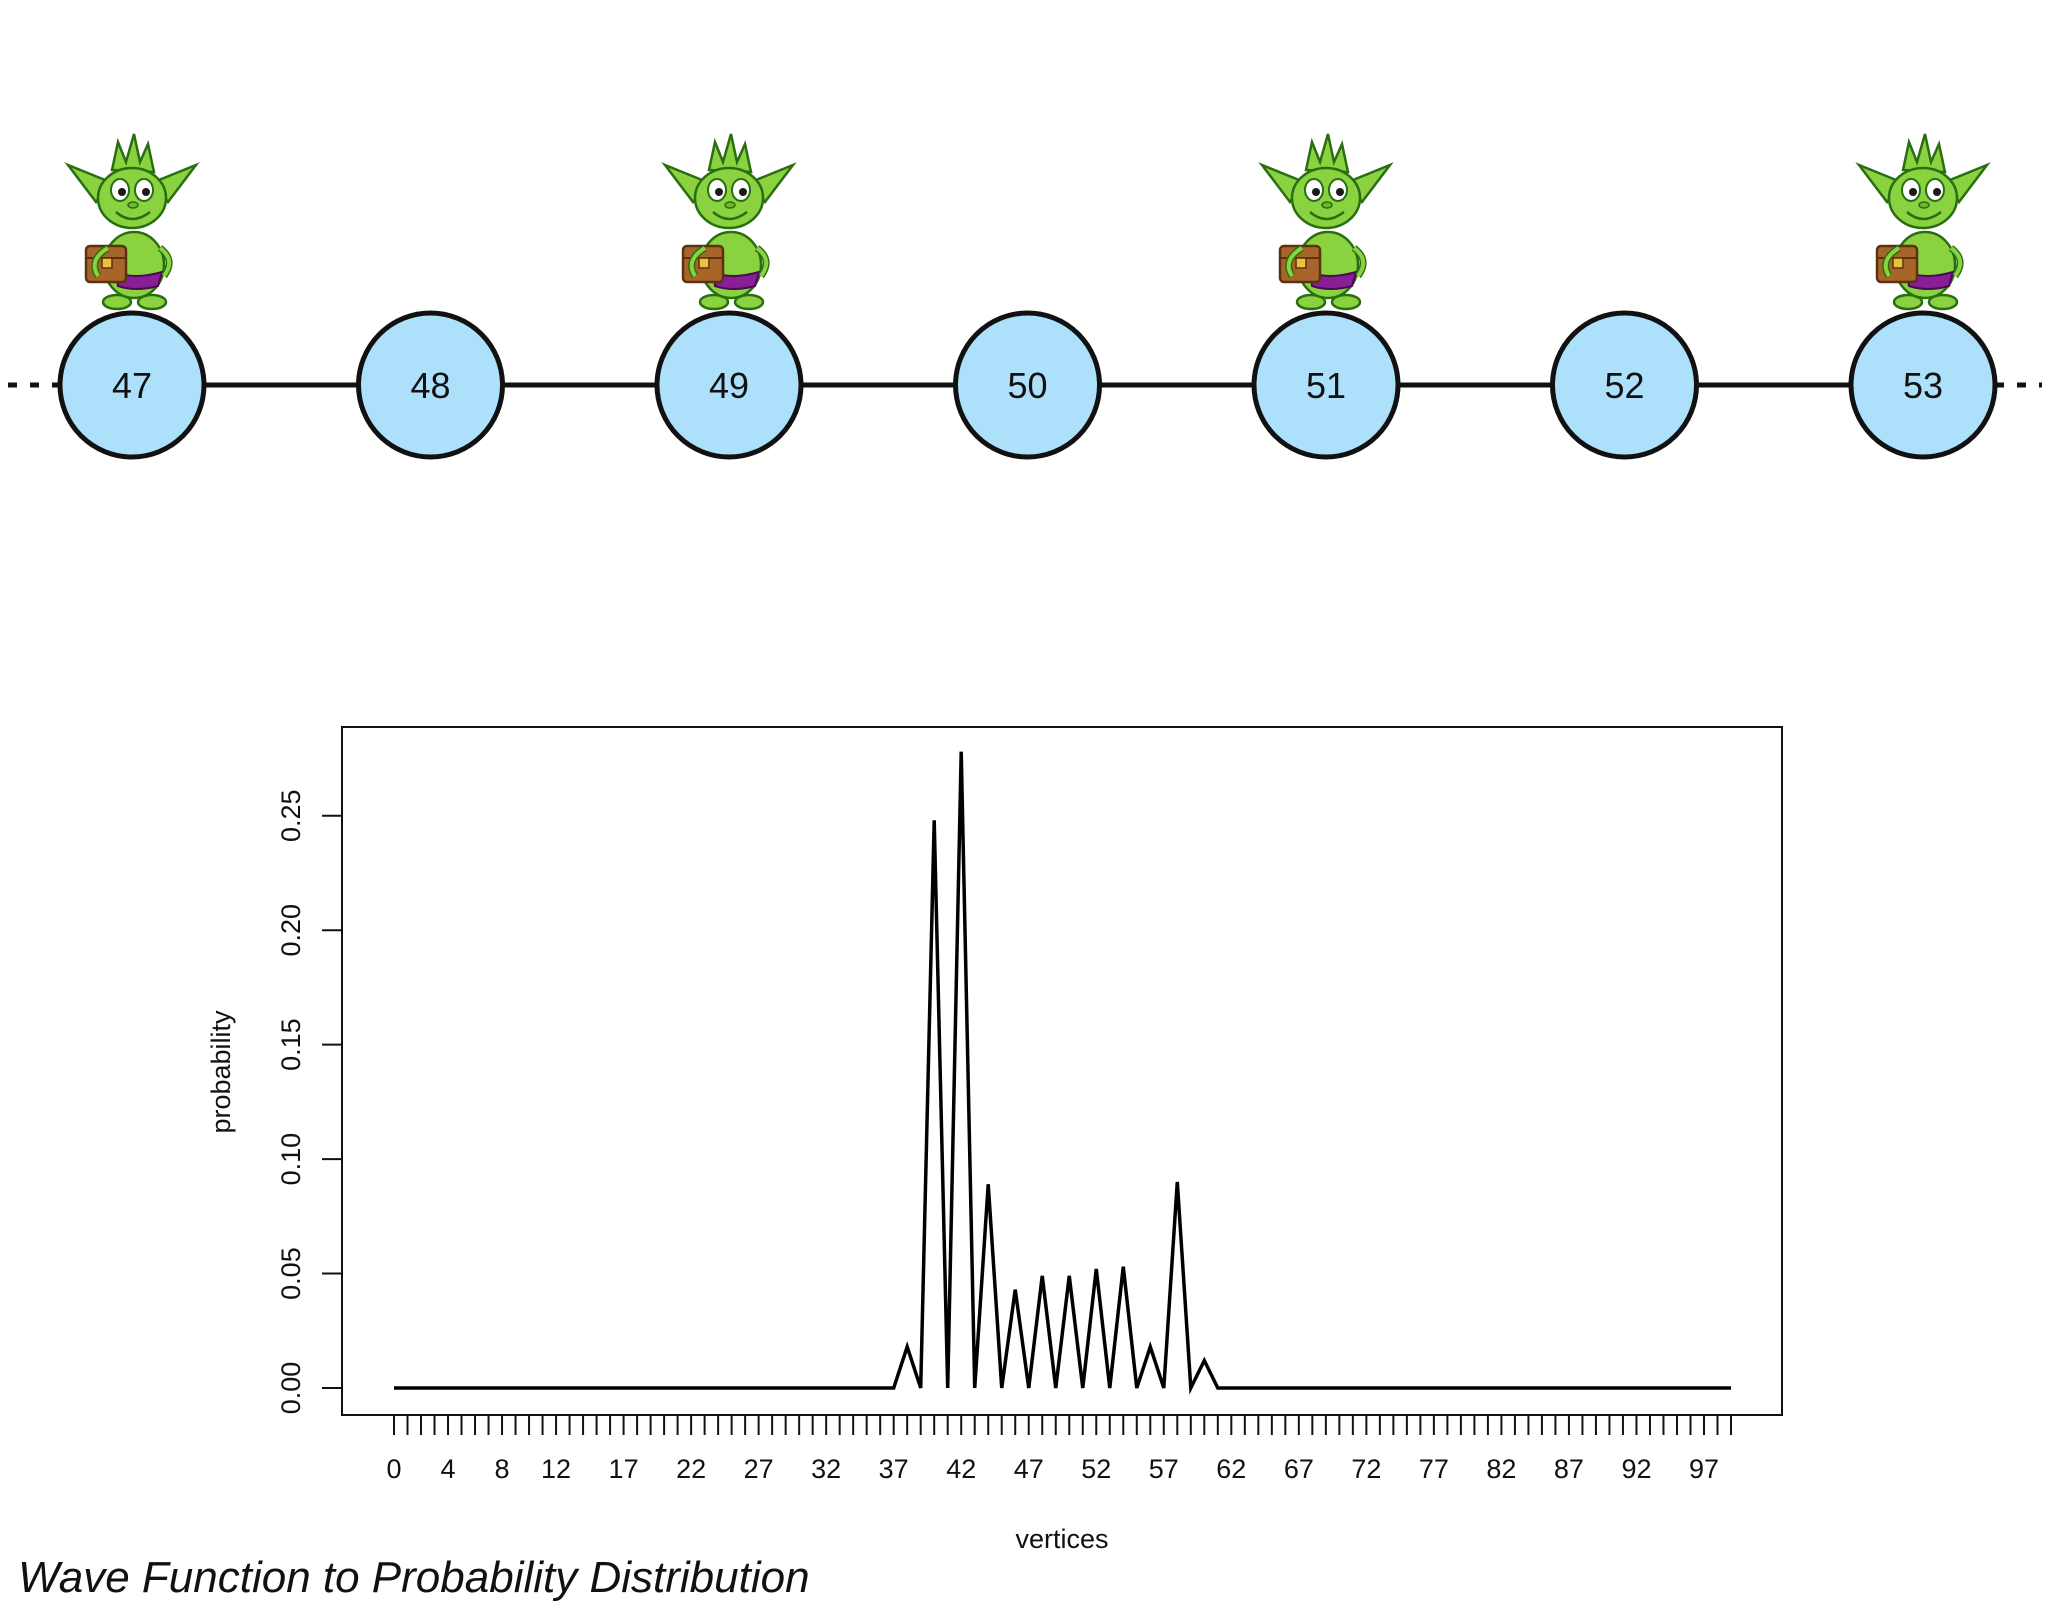 The width and height of the screenshot is (2048, 1609). What do you see at coordinates (502, 1469) in the screenshot?
I see `x-tick-label: 8` at bounding box center [502, 1469].